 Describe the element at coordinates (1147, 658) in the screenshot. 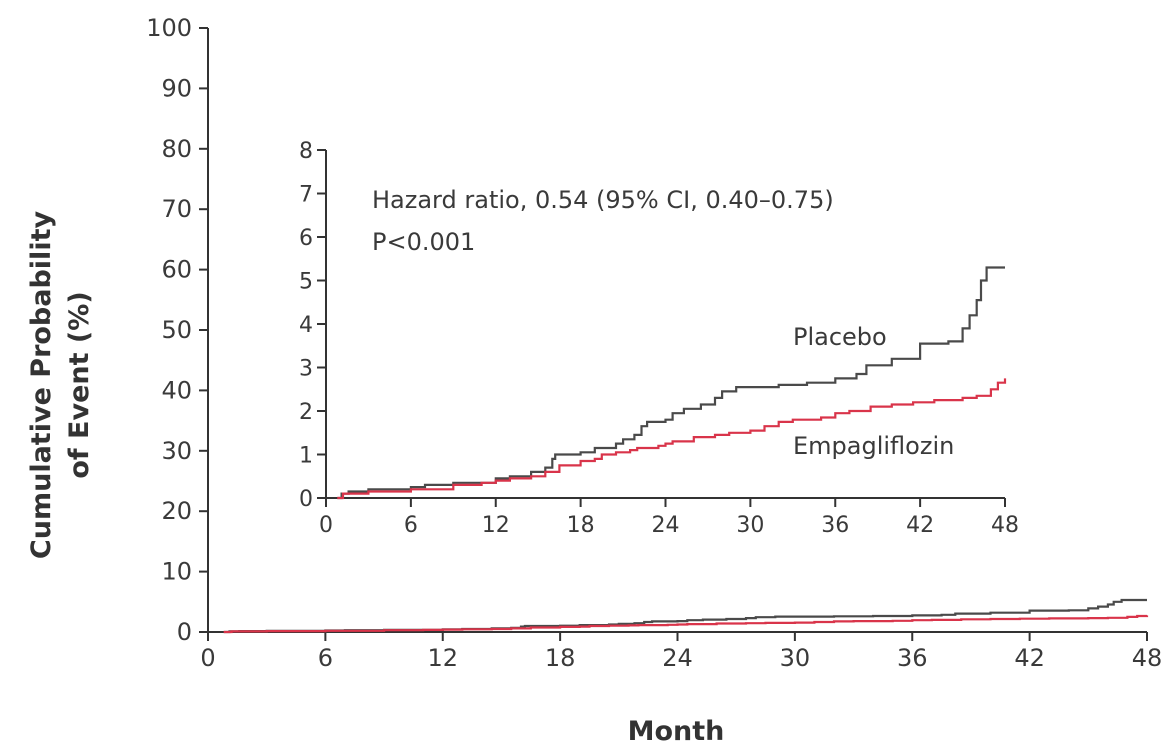

I see `main-x-tick-label: 48` at that location.